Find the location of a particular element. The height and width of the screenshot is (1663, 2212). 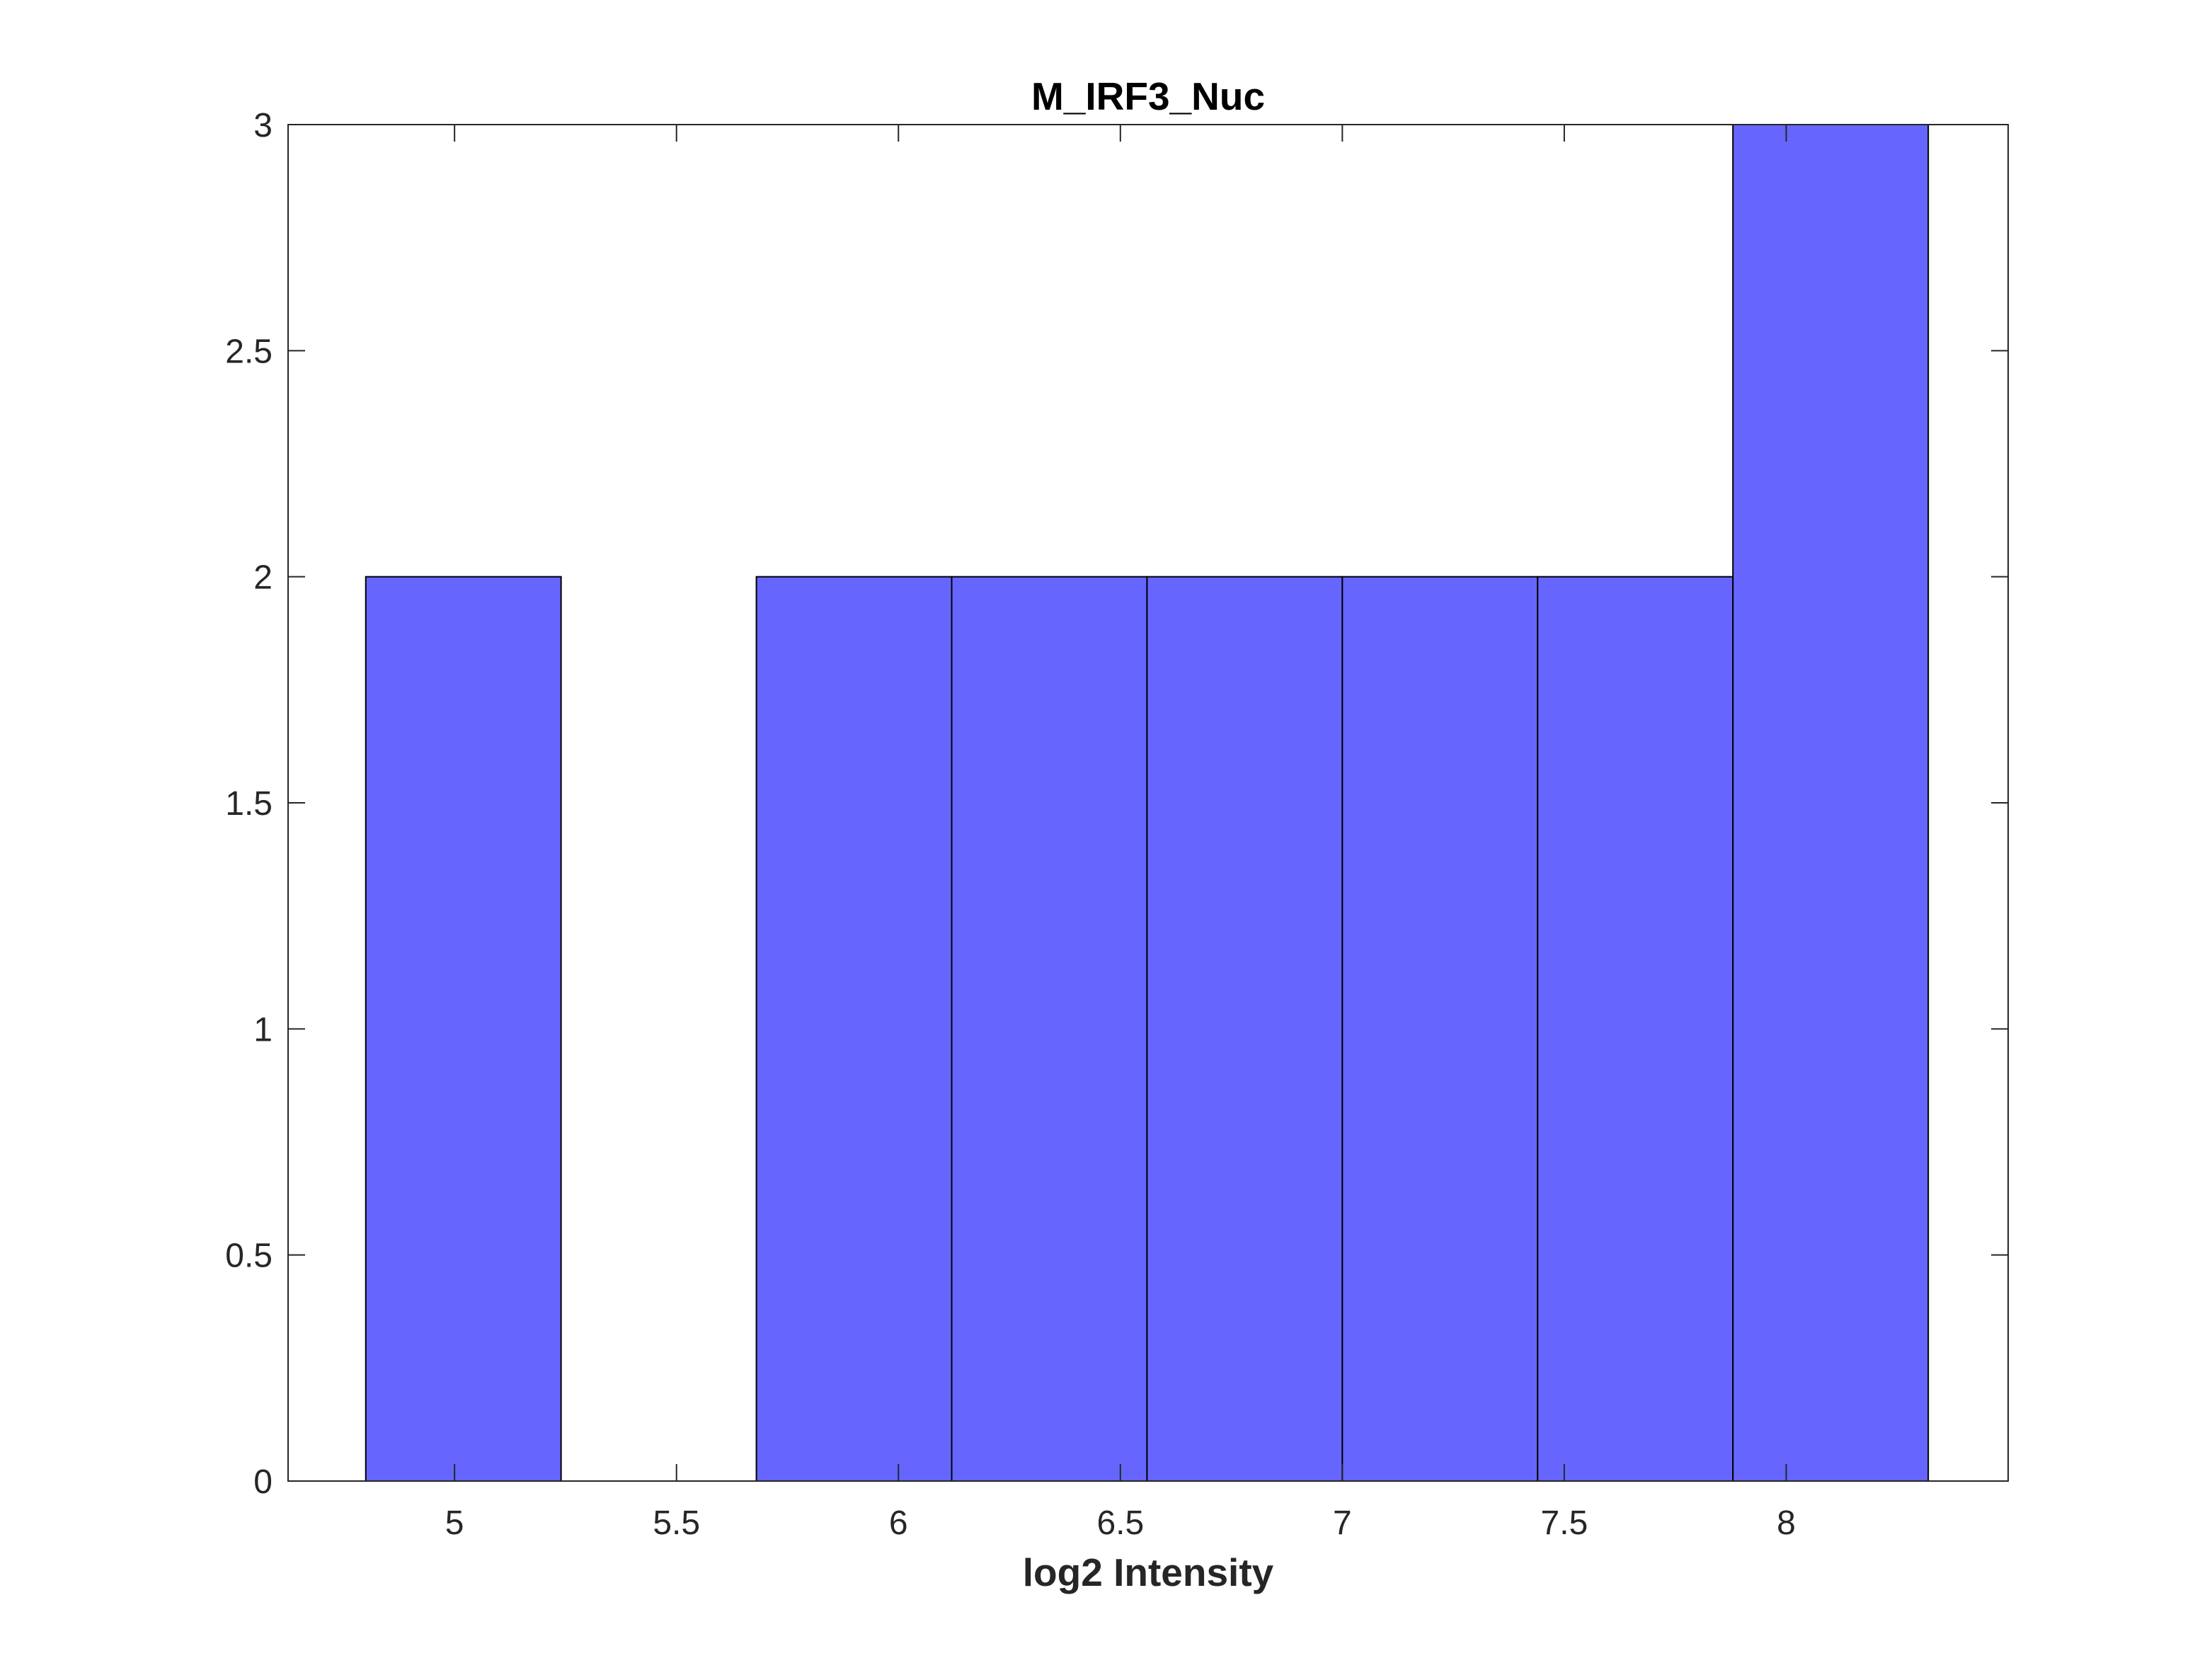

y-tick-label: 3 is located at coordinates (263, 126).